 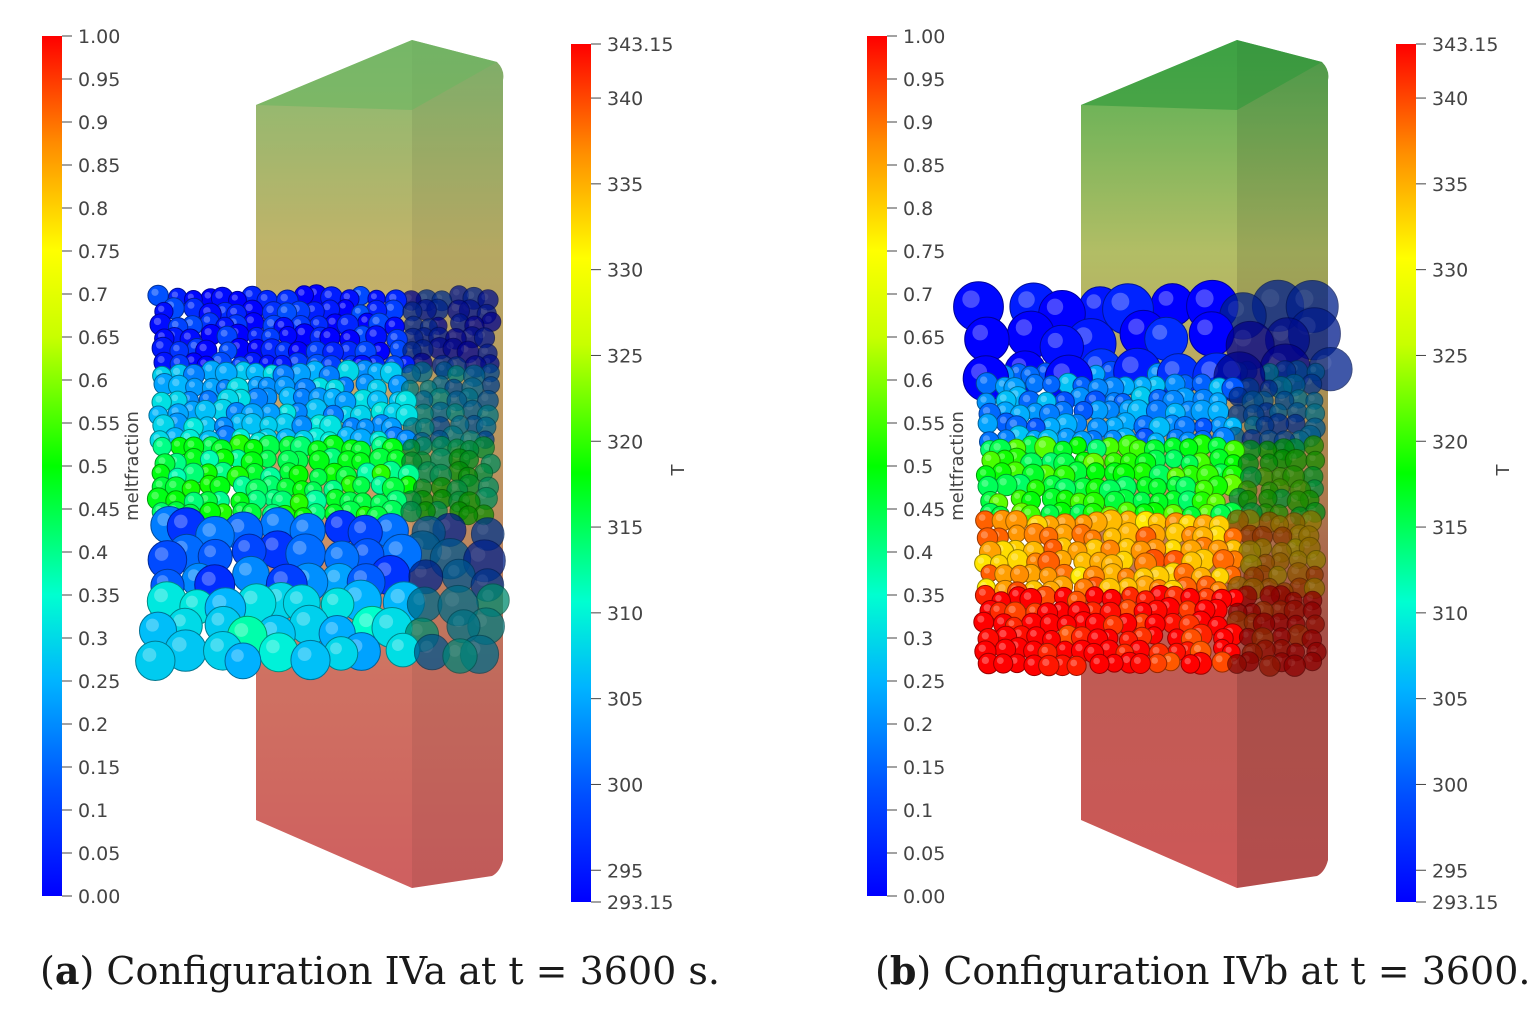 What do you see at coordinates (1450, 271) in the screenshot?
I see `temperature-tick-label: 330` at bounding box center [1450, 271].